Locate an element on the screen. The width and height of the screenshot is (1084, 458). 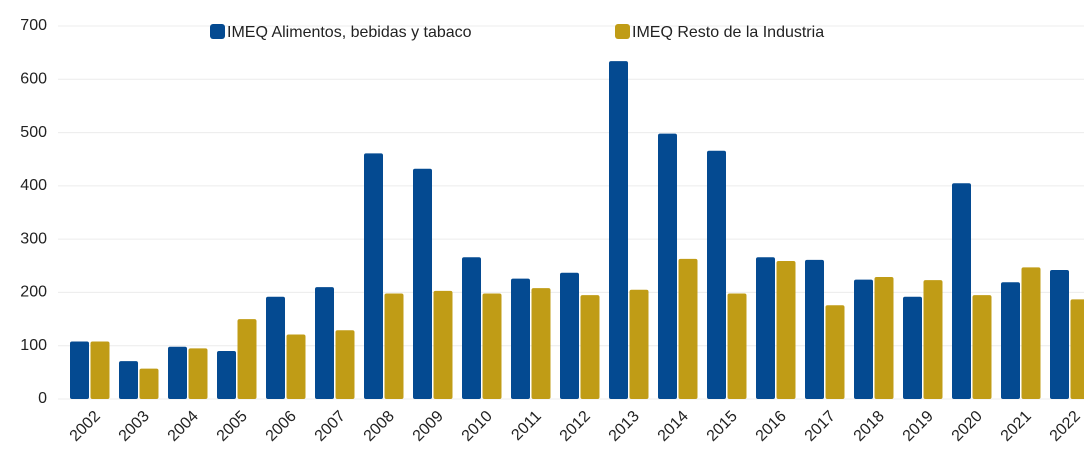
y-tick-label: 100 is located at coordinates (33, 345).